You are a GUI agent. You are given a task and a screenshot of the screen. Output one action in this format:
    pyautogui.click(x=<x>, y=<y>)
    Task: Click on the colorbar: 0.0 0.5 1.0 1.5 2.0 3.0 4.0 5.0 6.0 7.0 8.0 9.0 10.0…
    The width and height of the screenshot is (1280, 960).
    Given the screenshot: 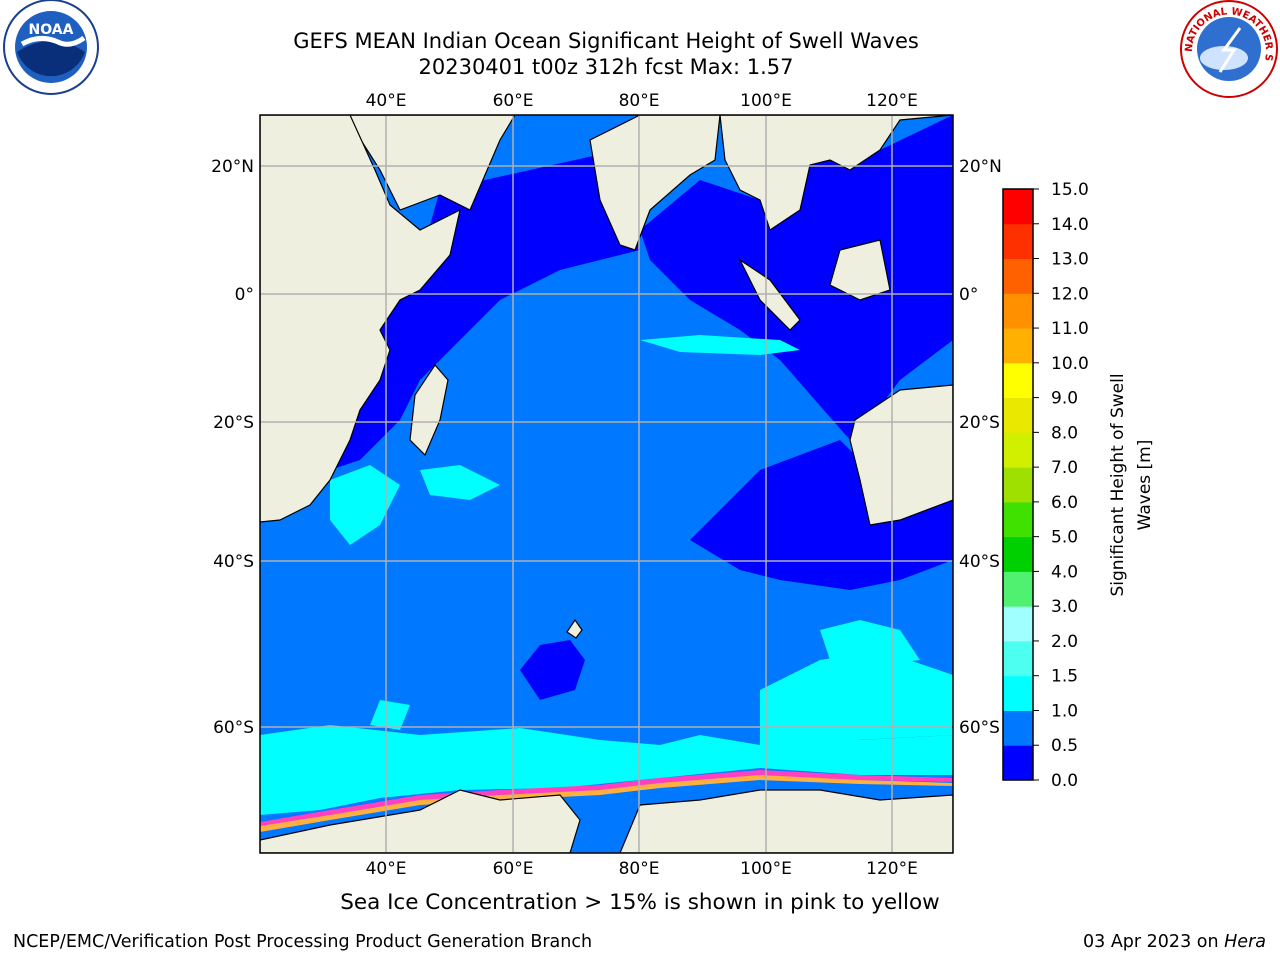 What is the action you would take?
    pyautogui.click(x=1045, y=485)
    